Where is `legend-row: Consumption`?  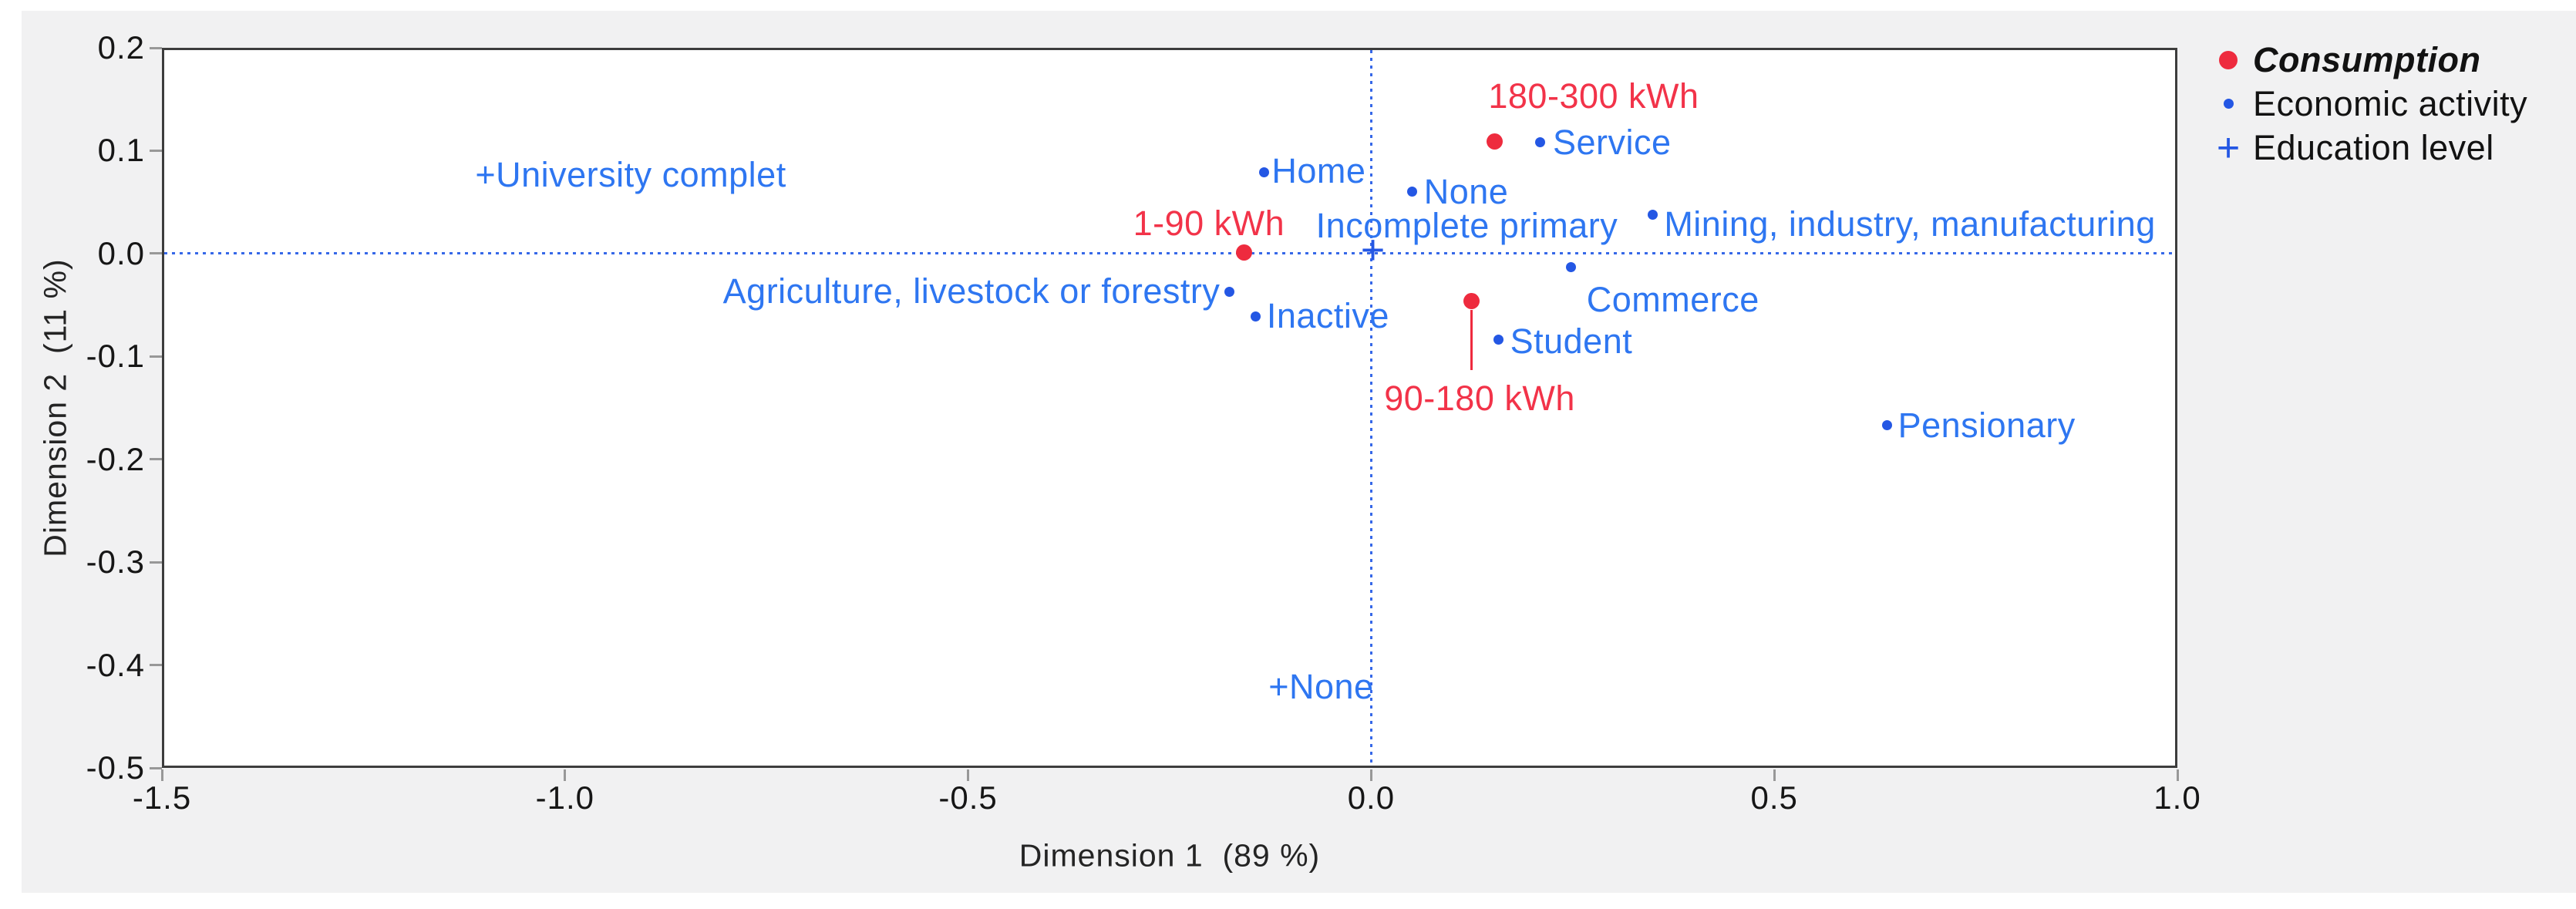 legend-row: Consumption is located at coordinates (2365, 60).